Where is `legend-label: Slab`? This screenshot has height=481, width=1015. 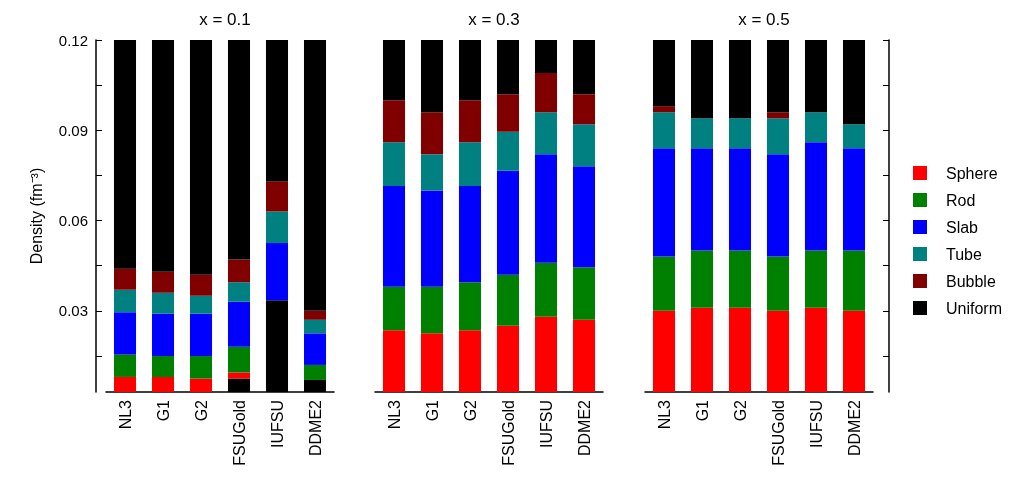
legend-label: Slab is located at coordinates (962, 227).